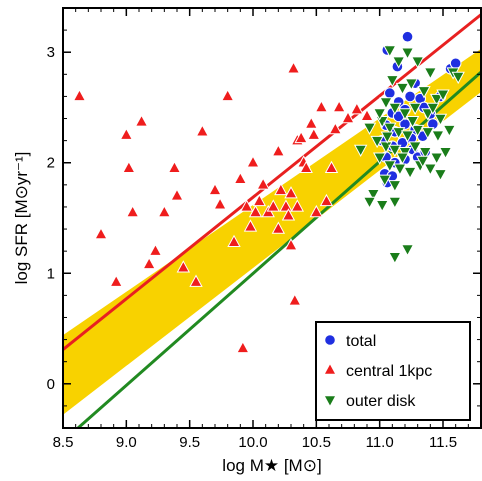  What do you see at coordinates (21, 218) in the screenshot?
I see `y-axis-label: log SFR [M⊙yr⁻¹]` at bounding box center [21, 218].